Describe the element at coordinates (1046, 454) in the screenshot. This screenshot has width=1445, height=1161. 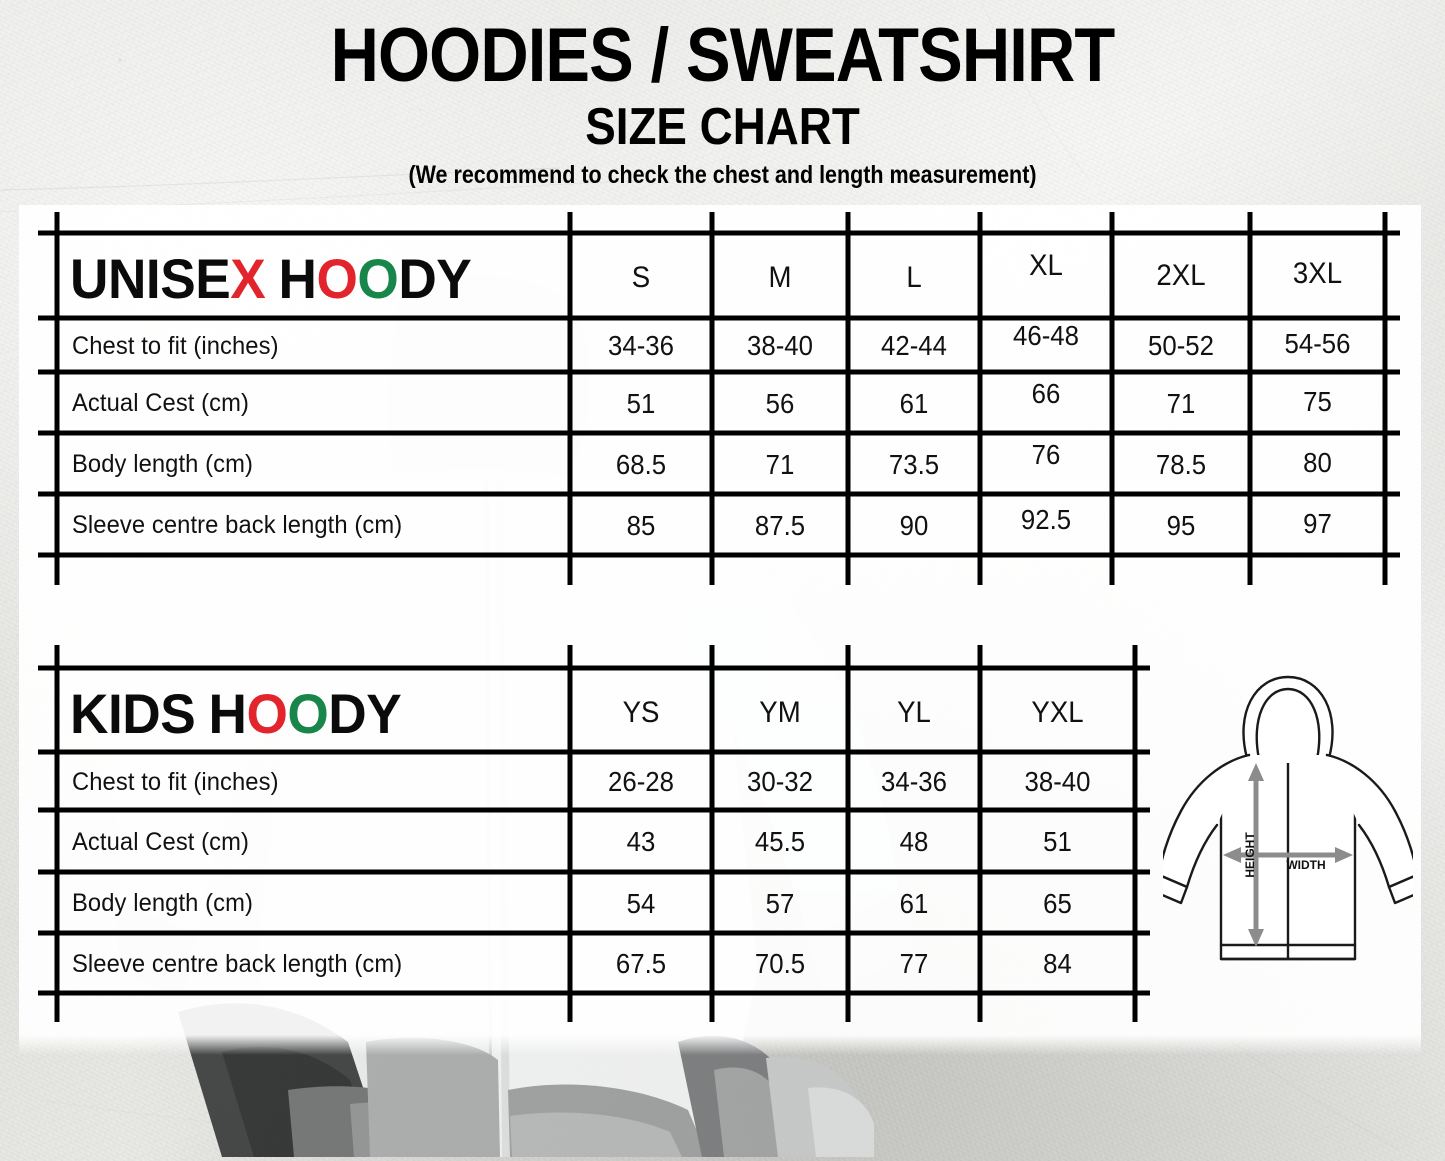
I see `unisex-cell-body-xl: 76` at that location.